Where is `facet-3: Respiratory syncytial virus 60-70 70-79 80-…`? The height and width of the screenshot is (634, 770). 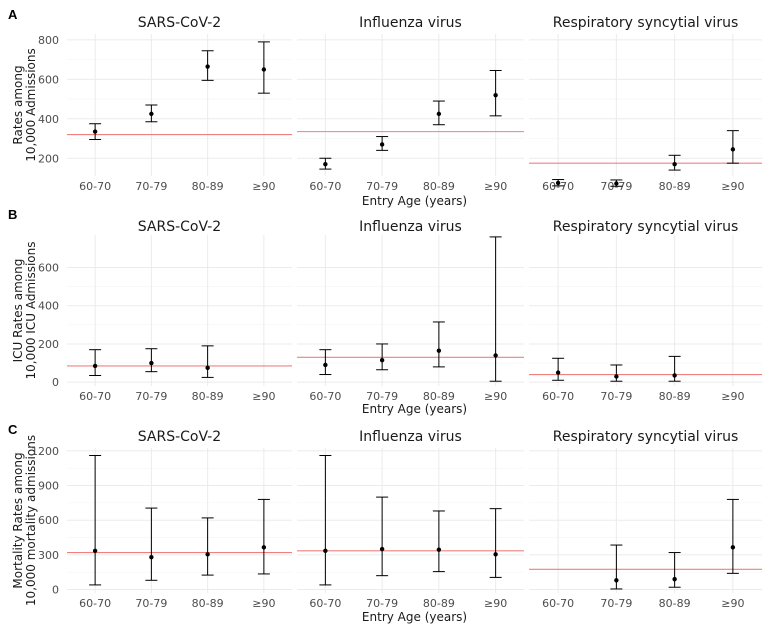
facet-3: Respiratory syncytial virus 60-70 70-79 80-… is located at coordinates (645, 311).